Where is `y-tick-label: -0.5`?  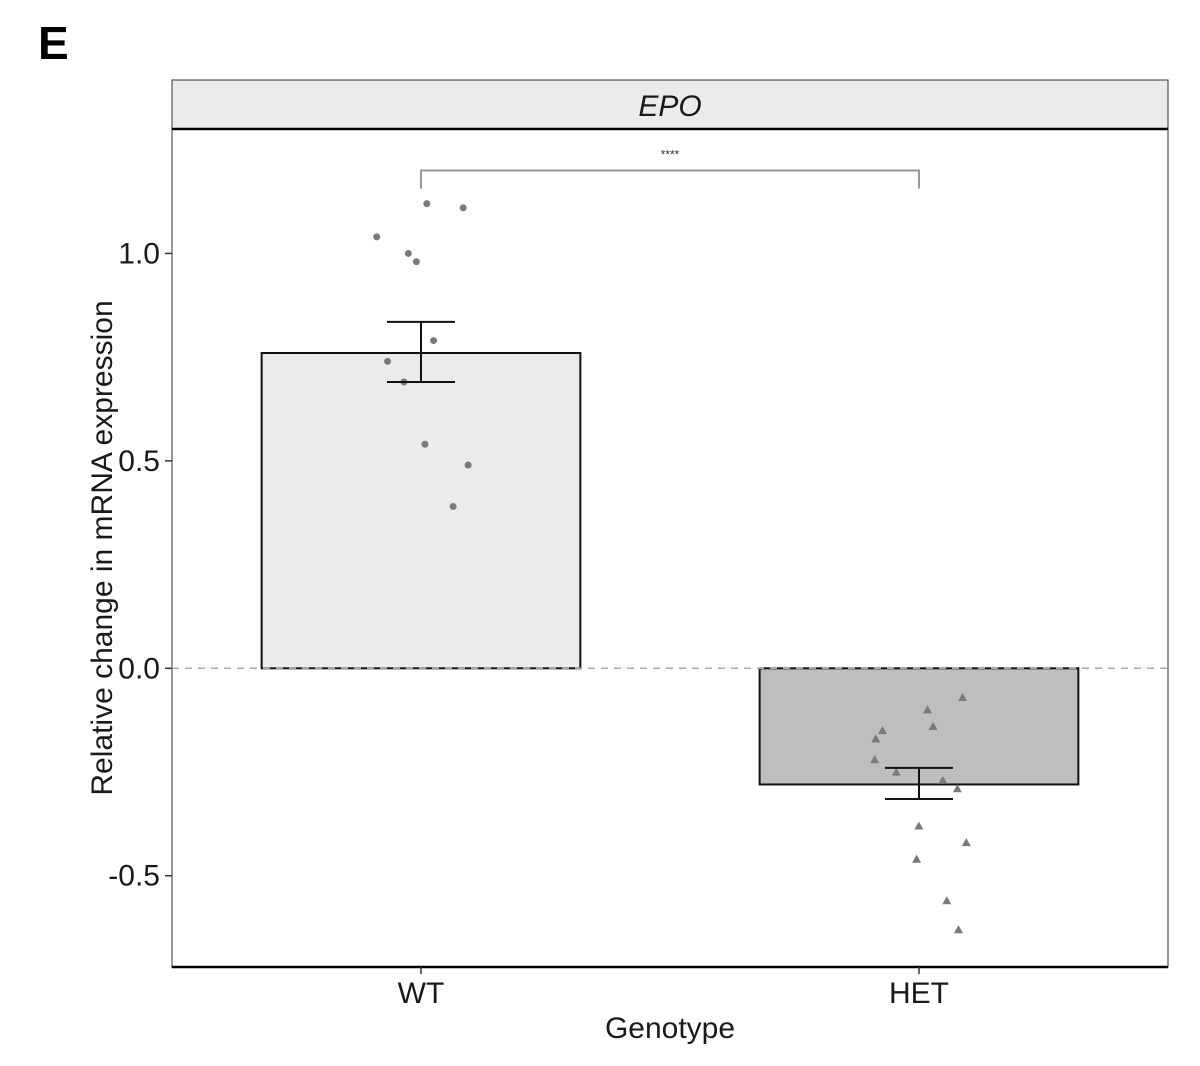
y-tick-label: -0.5 is located at coordinates (134, 876).